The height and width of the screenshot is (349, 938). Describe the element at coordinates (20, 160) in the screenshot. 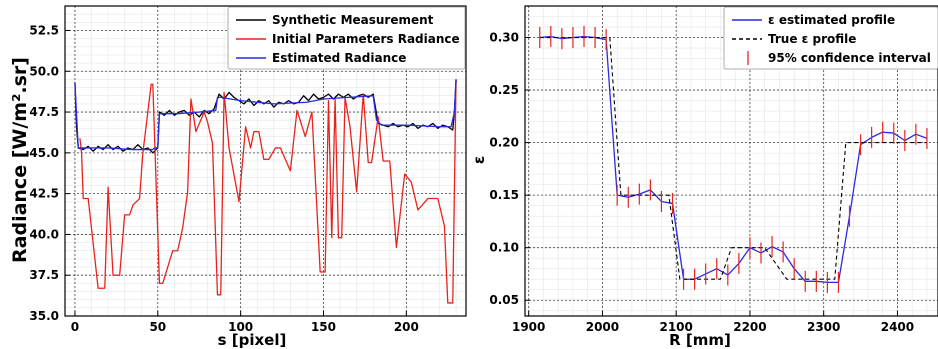

I see `radiance-chart-y-axis-label: Radiance [W/m².sr]` at that location.